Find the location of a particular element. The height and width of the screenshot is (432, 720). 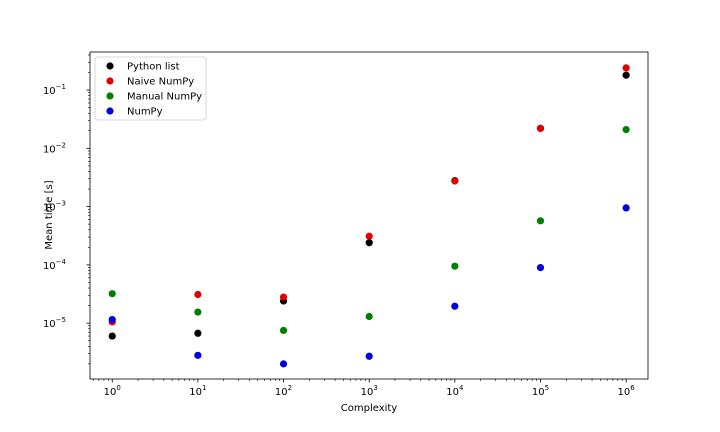

y-axis-label: Mean time [s] is located at coordinates (49, 214).